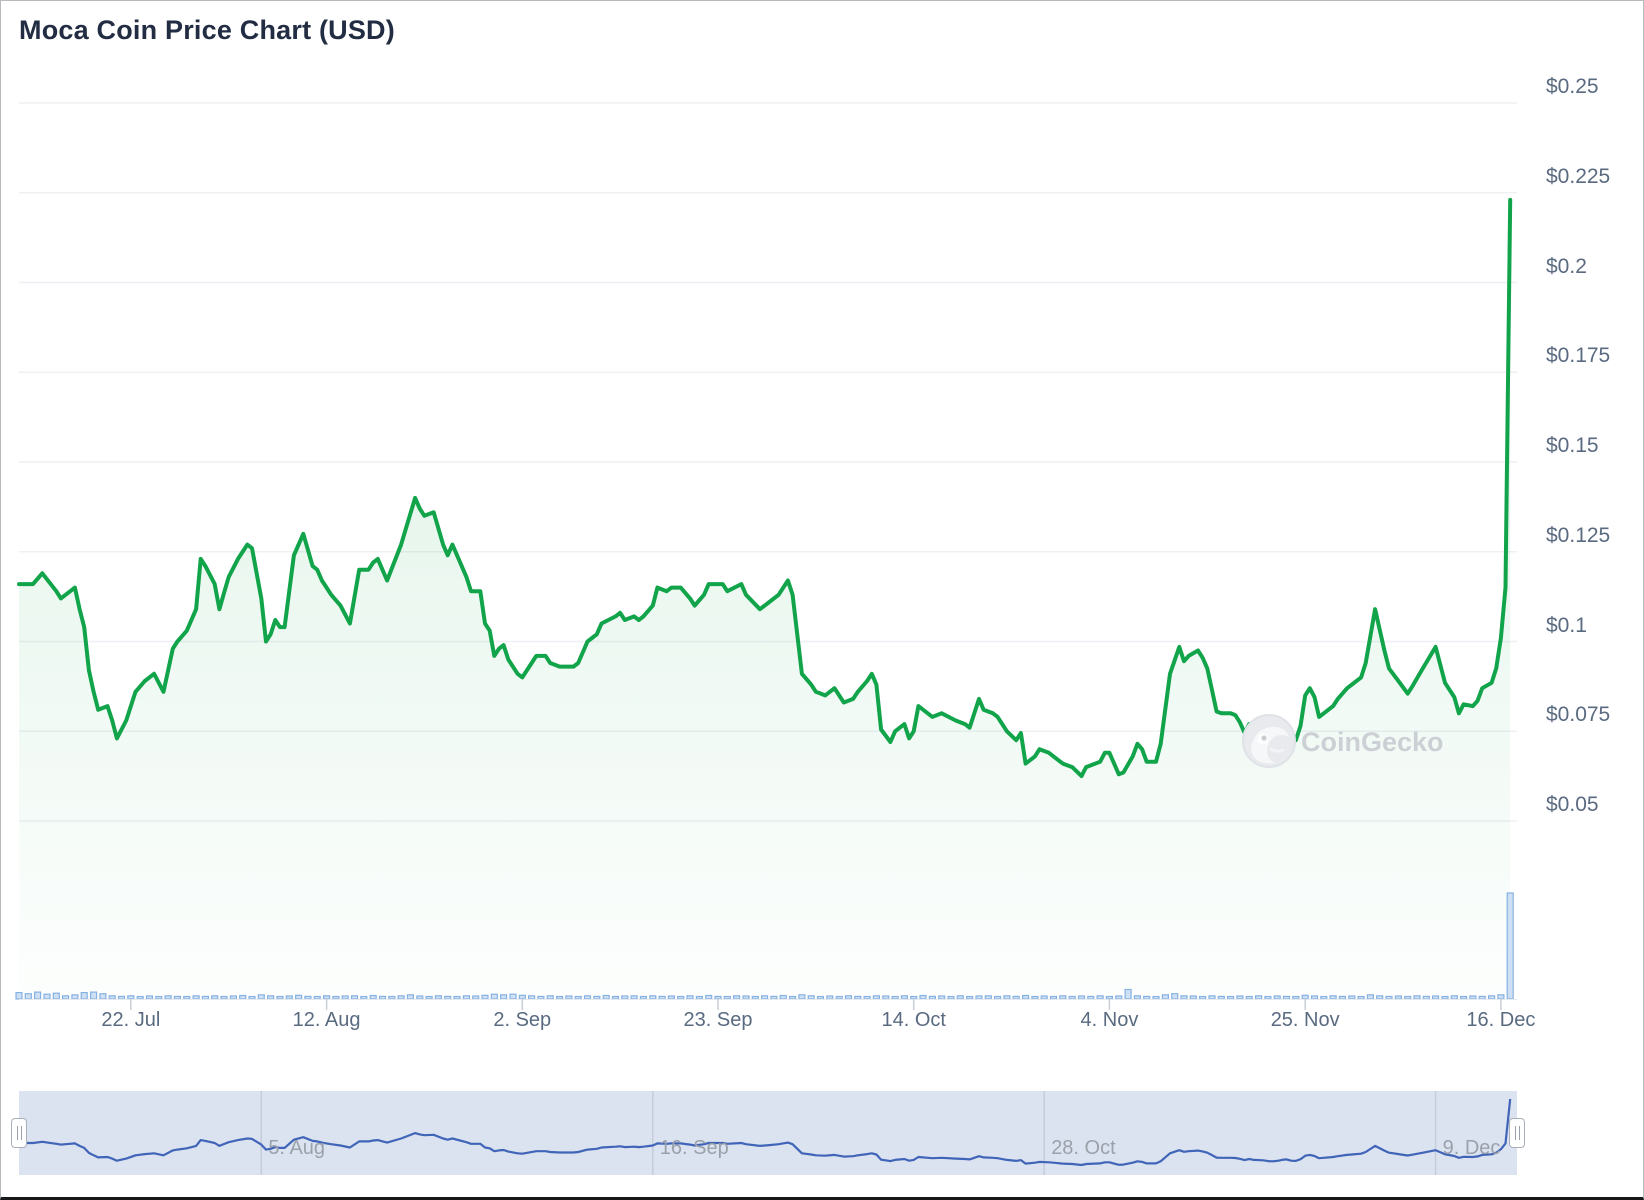  What do you see at coordinates (694, 1148) in the screenshot?
I see `navigator-date-label: 16. Sep` at bounding box center [694, 1148].